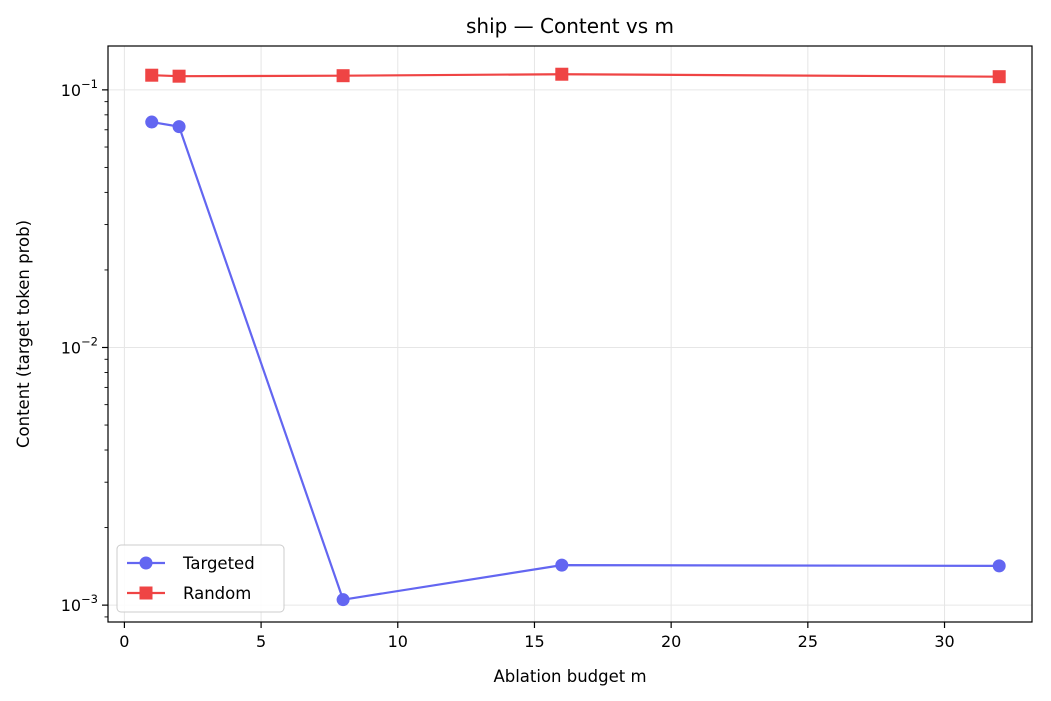  Describe the element at coordinates (261, 641) in the screenshot. I see `x-tick-label: 5` at that location.